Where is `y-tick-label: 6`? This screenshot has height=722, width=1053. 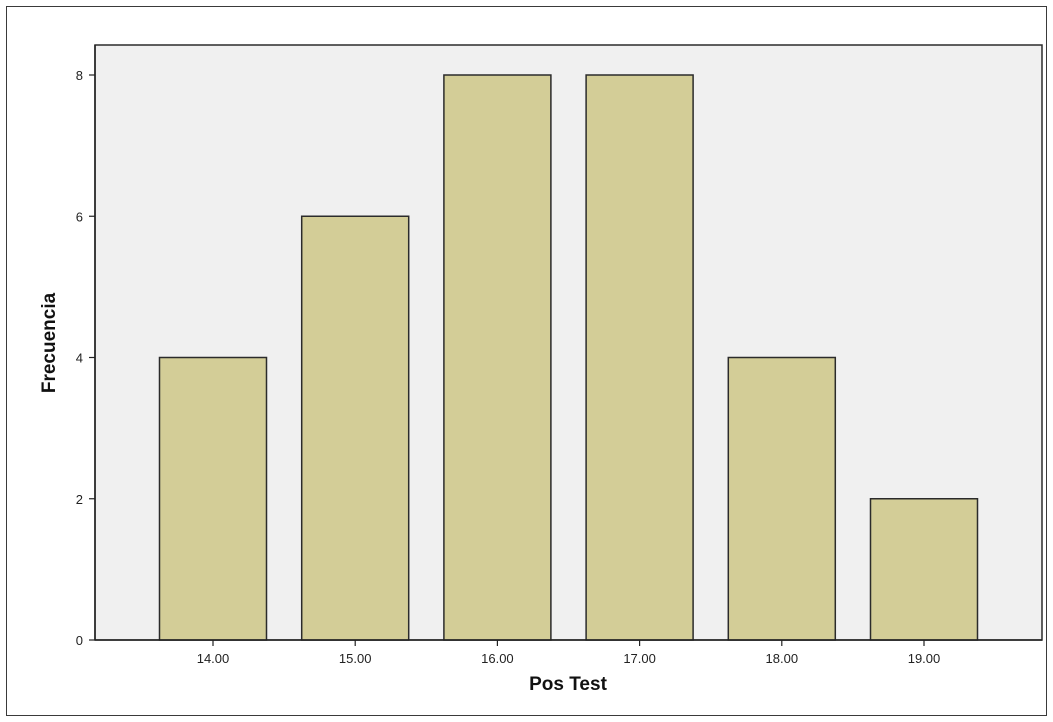
y-tick-label: 6 is located at coordinates (79, 216).